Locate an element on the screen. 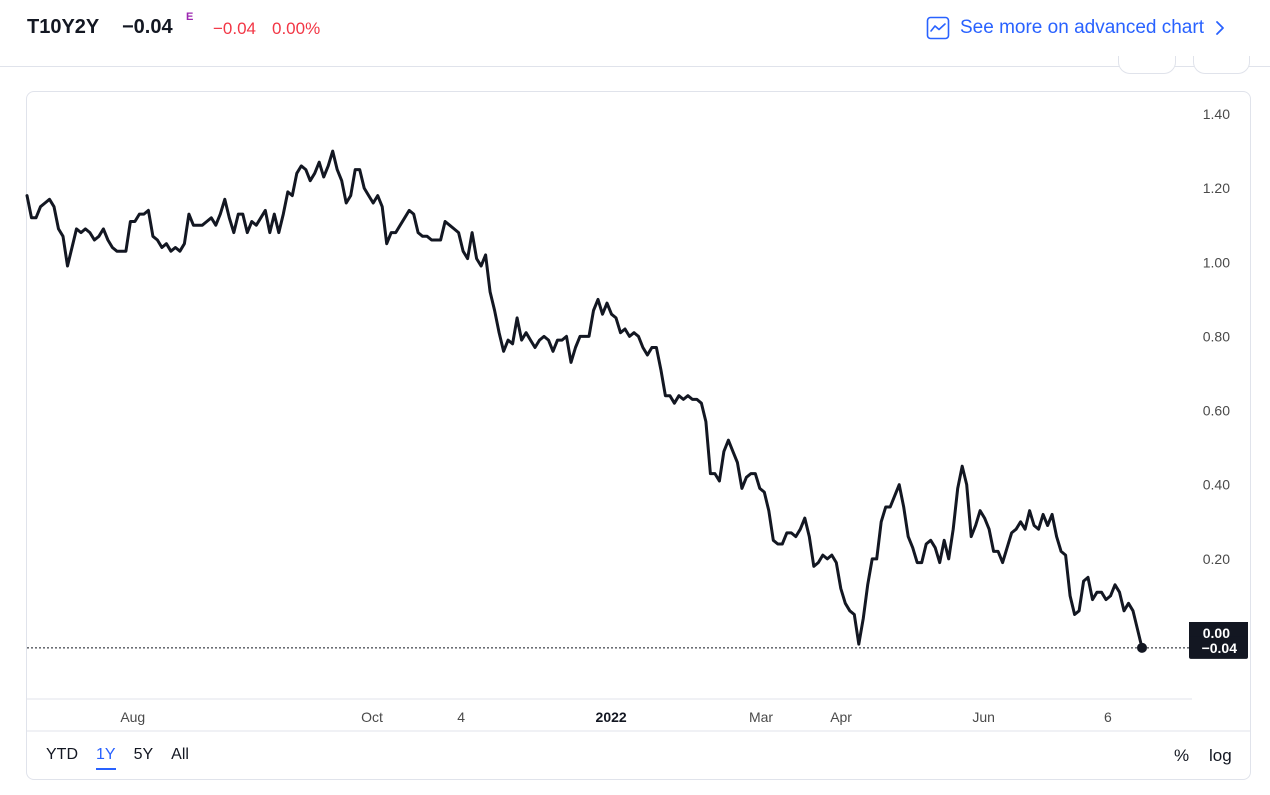 Image resolution: width=1270 pixels, height=795 pixels. x-axis: Aug Oct 4 2022 Mar Apr Jun 6 is located at coordinates (616, 717).